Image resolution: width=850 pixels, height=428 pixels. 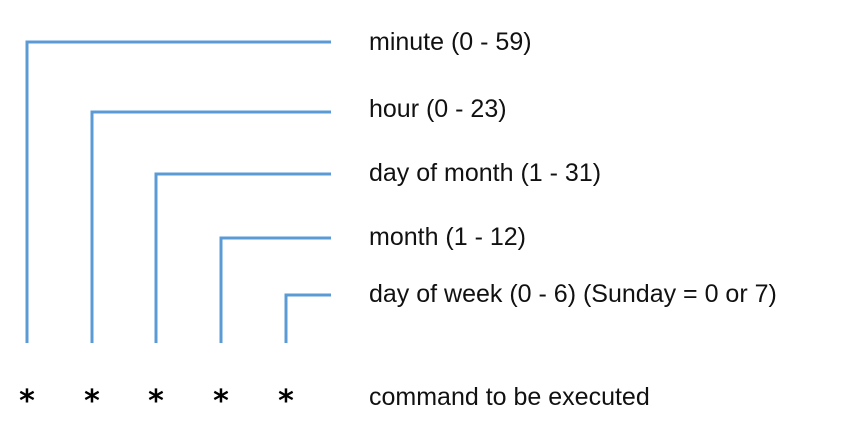 What do you see at coordinates (509, 397) in the screenshot?
I see `command-label: command to be executed` at bounding box center [509, 397].